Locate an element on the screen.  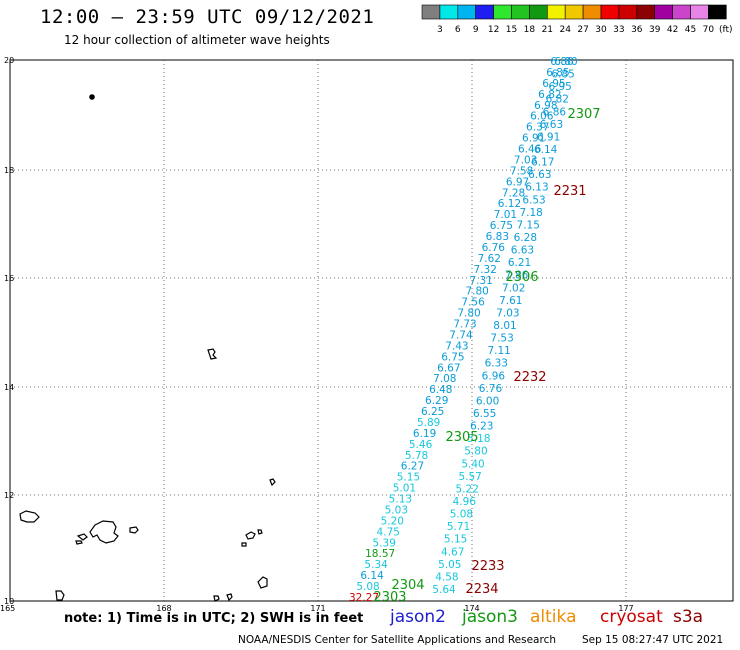
pass-label: 2233 is located at coordinates (487, 566).